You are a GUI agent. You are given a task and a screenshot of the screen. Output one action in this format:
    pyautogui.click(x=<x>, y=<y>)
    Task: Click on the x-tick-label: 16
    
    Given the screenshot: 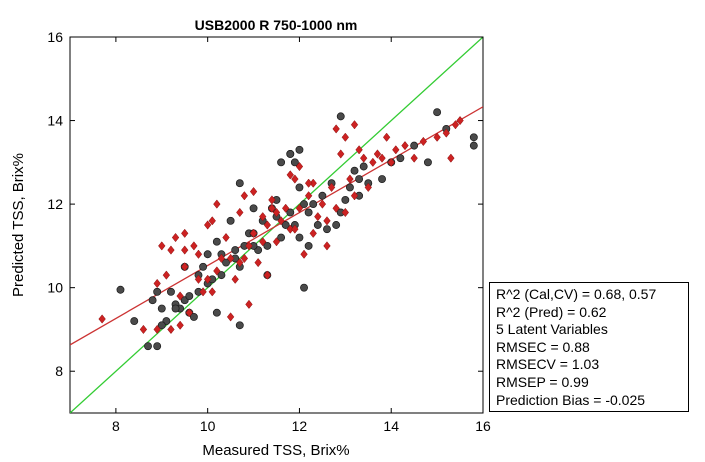 What is the action you would take?
    pyautogui.click(x=483, y=426)
    